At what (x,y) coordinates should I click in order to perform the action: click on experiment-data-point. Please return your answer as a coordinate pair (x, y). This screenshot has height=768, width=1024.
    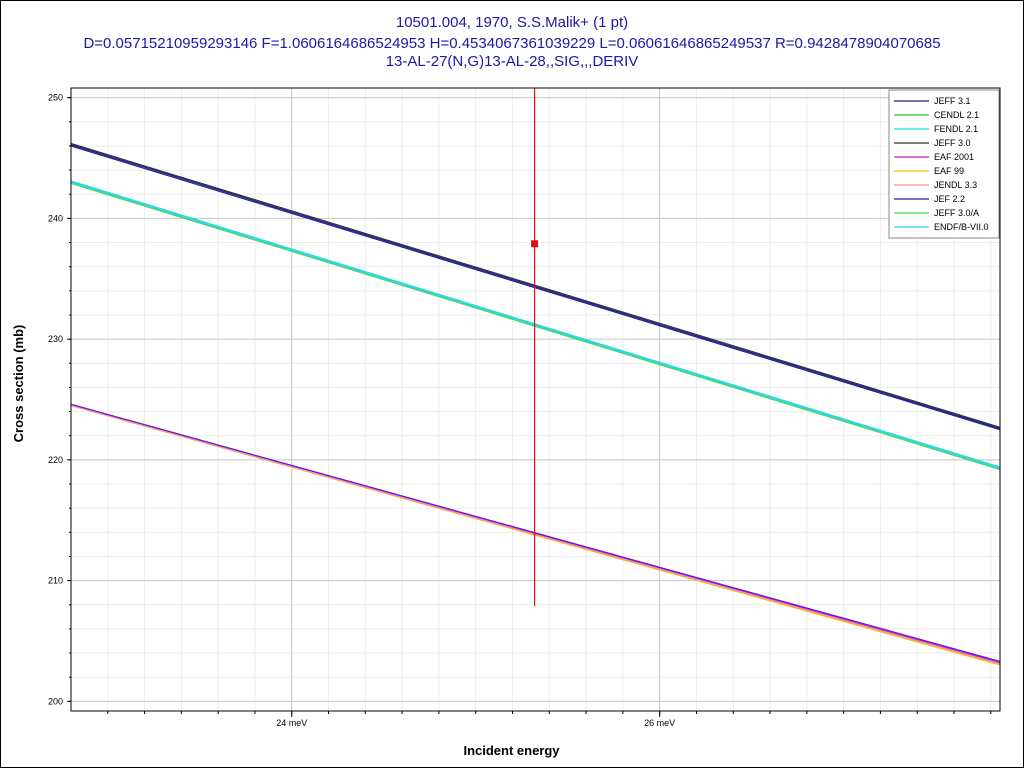
    Looking at the image, I should click on (535, 244).